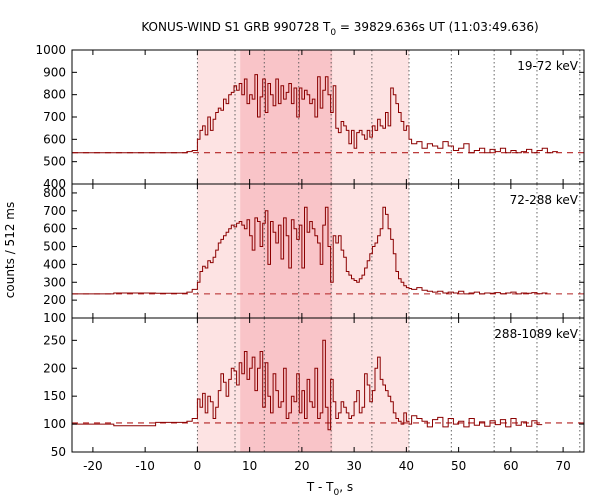 The height and width of the screenshot is (500, 600). I want to click on x-tick-label: 10, so click(249, 466).